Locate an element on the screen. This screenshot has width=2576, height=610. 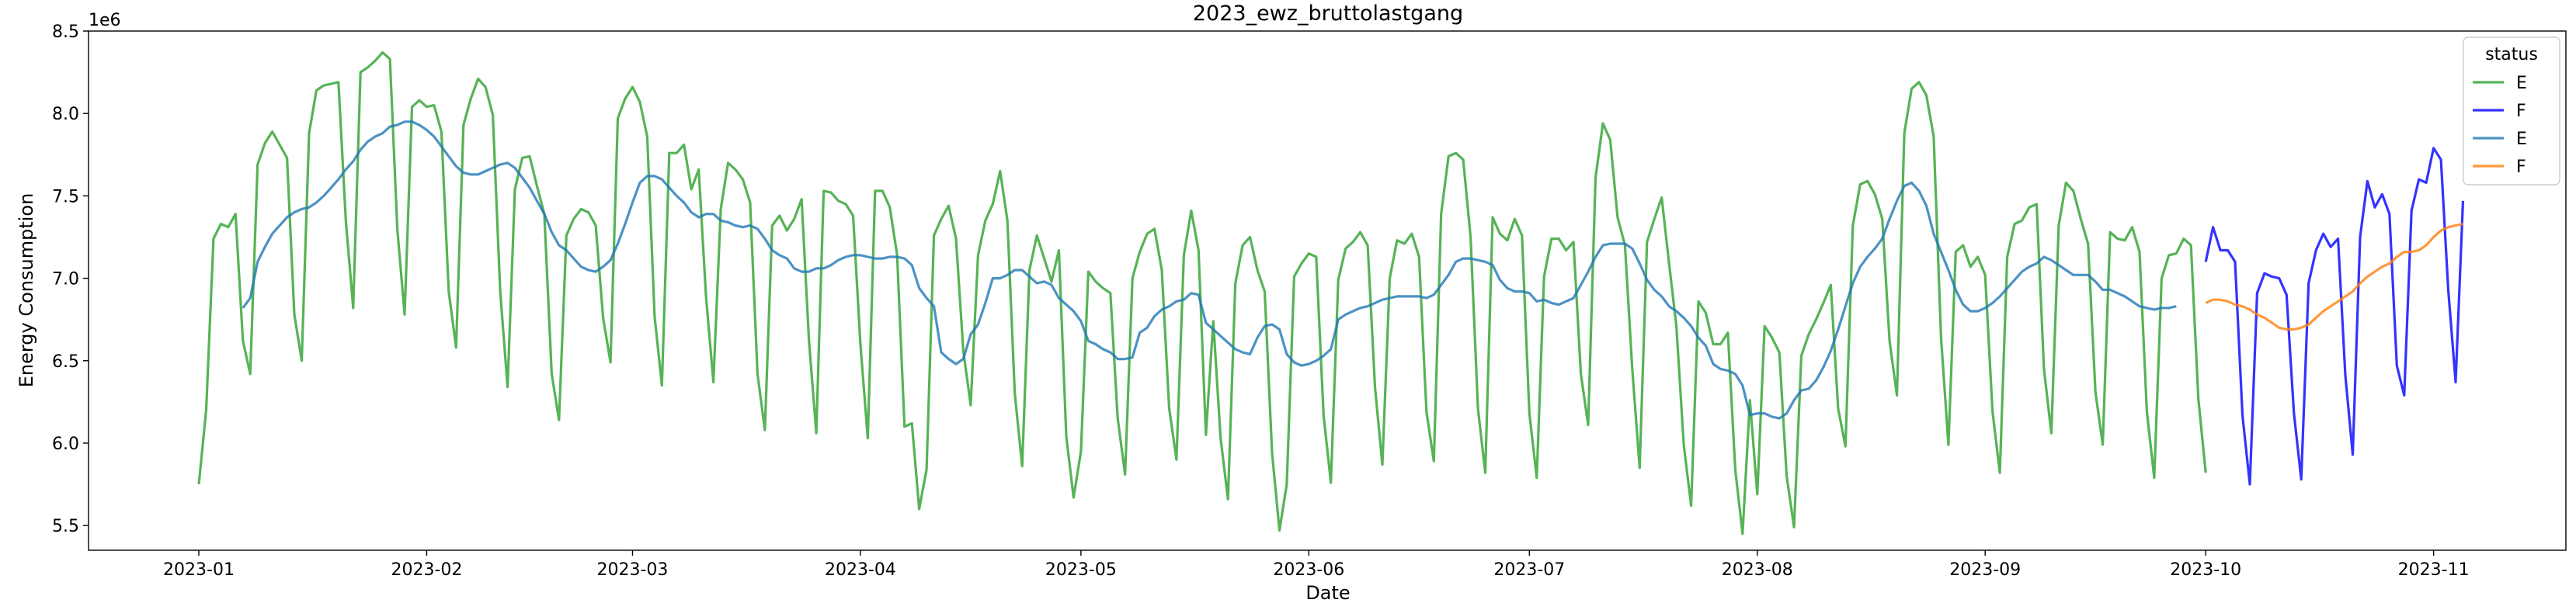
chart-title: 2023_ewz_bruttolastgang is located at coordinates (1328, 14).